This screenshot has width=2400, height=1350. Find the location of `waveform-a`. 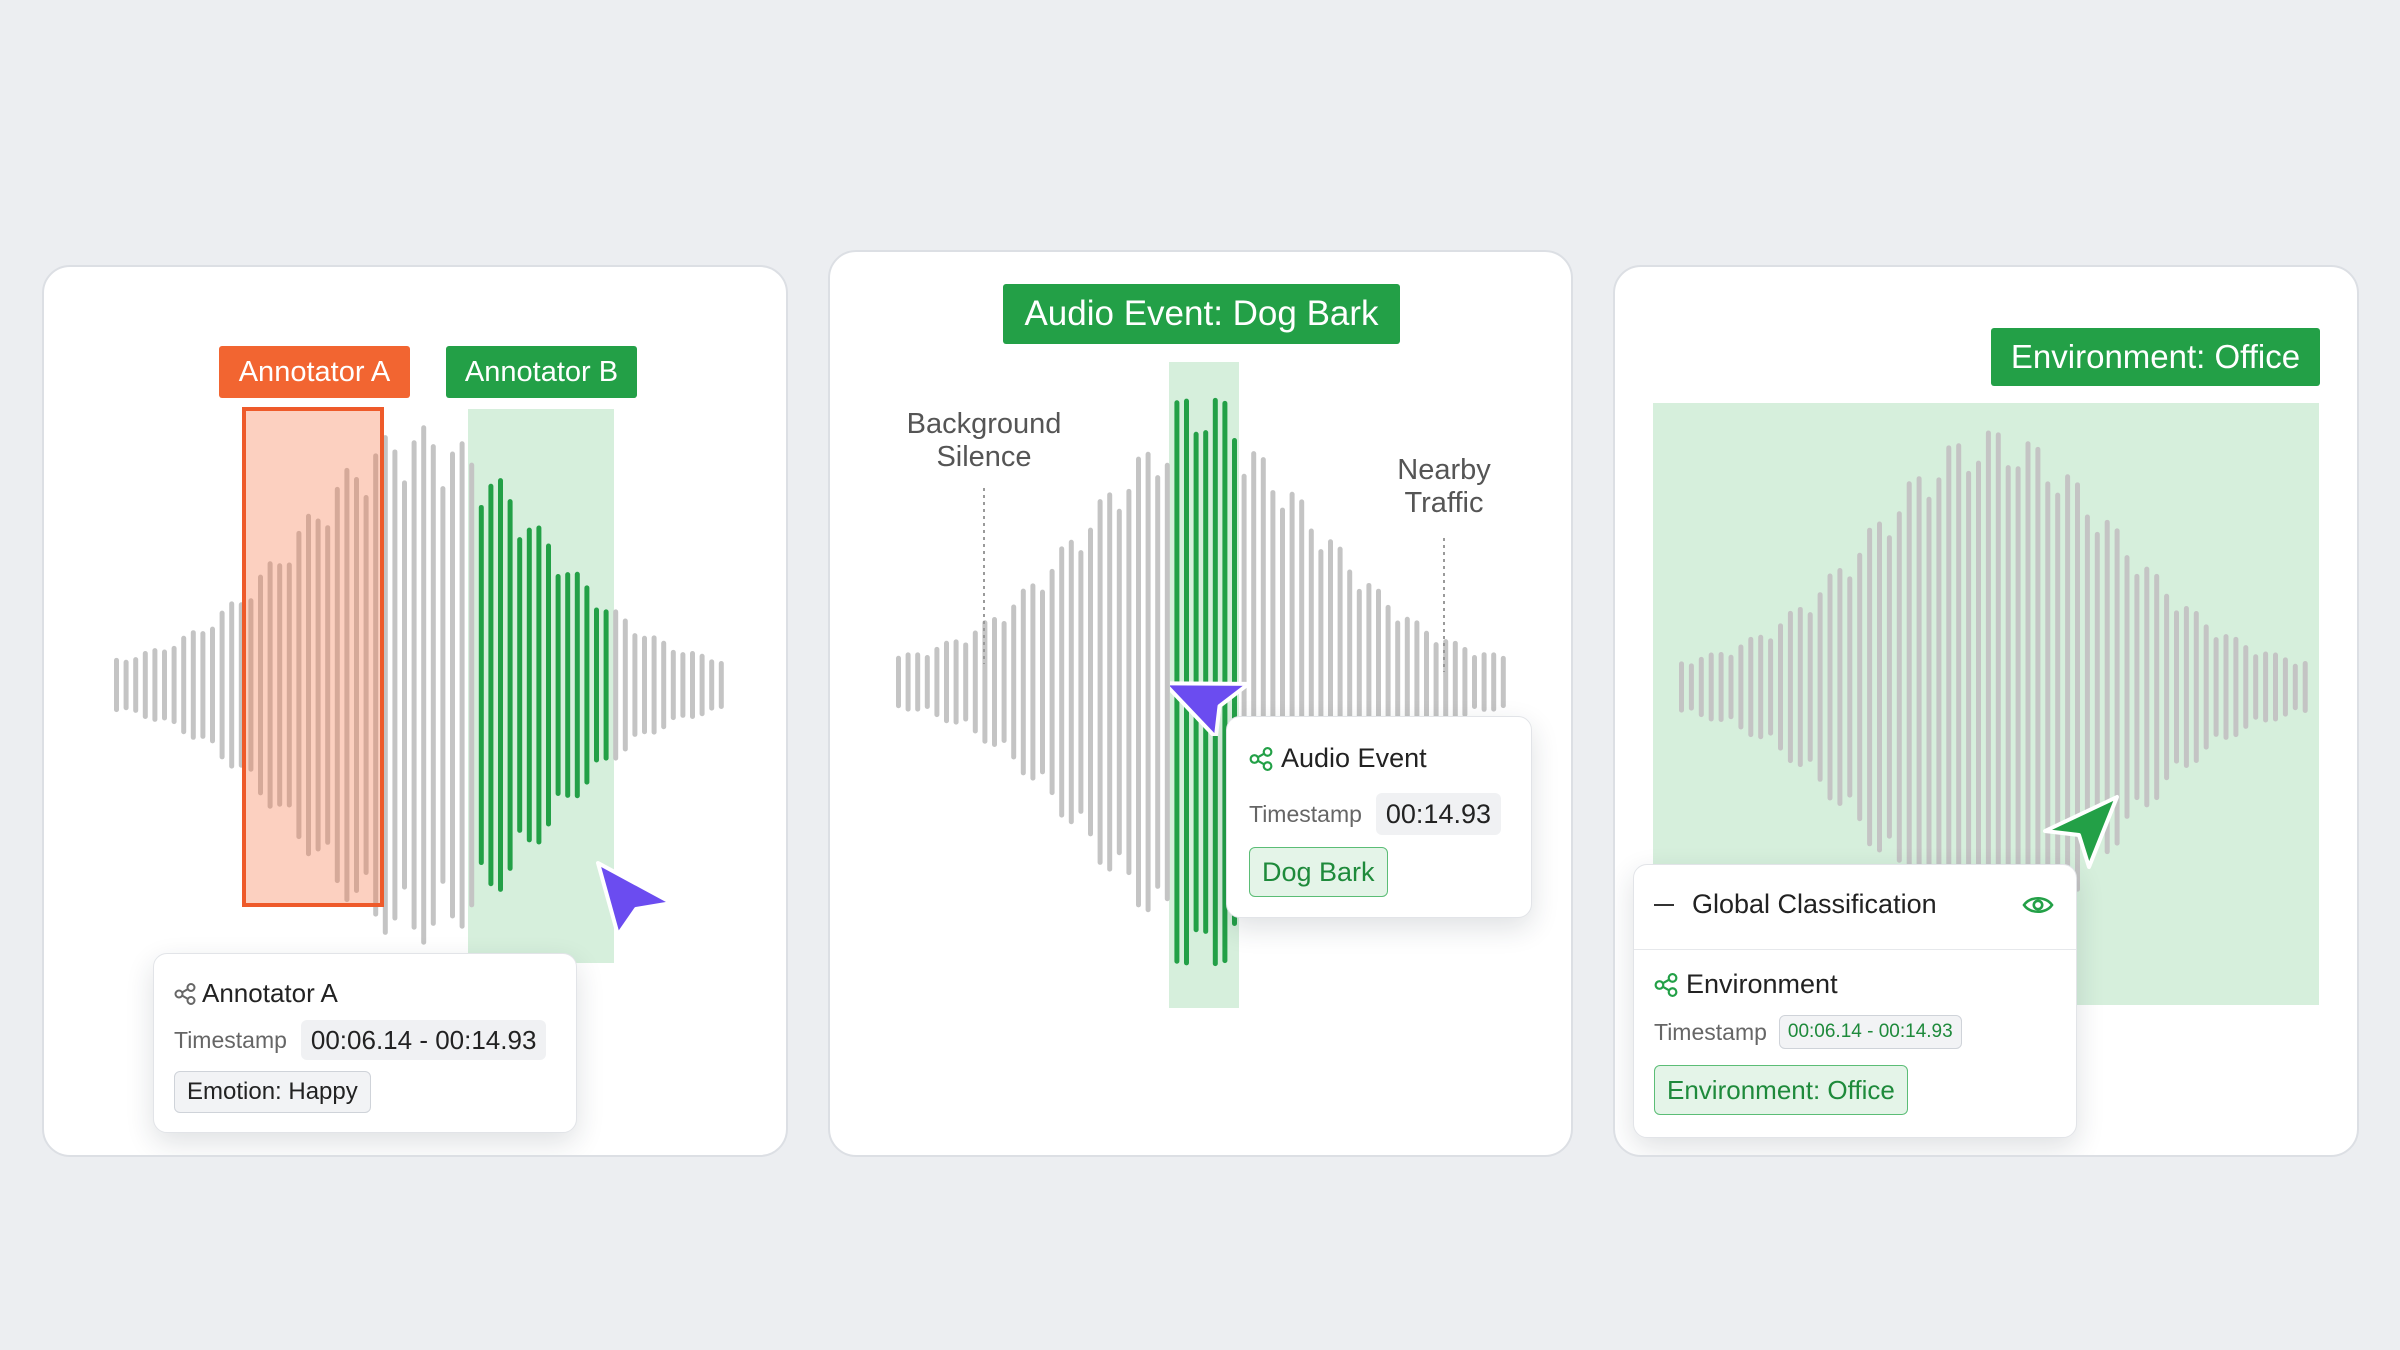

waveform-a is located at coordinates (419, 685).